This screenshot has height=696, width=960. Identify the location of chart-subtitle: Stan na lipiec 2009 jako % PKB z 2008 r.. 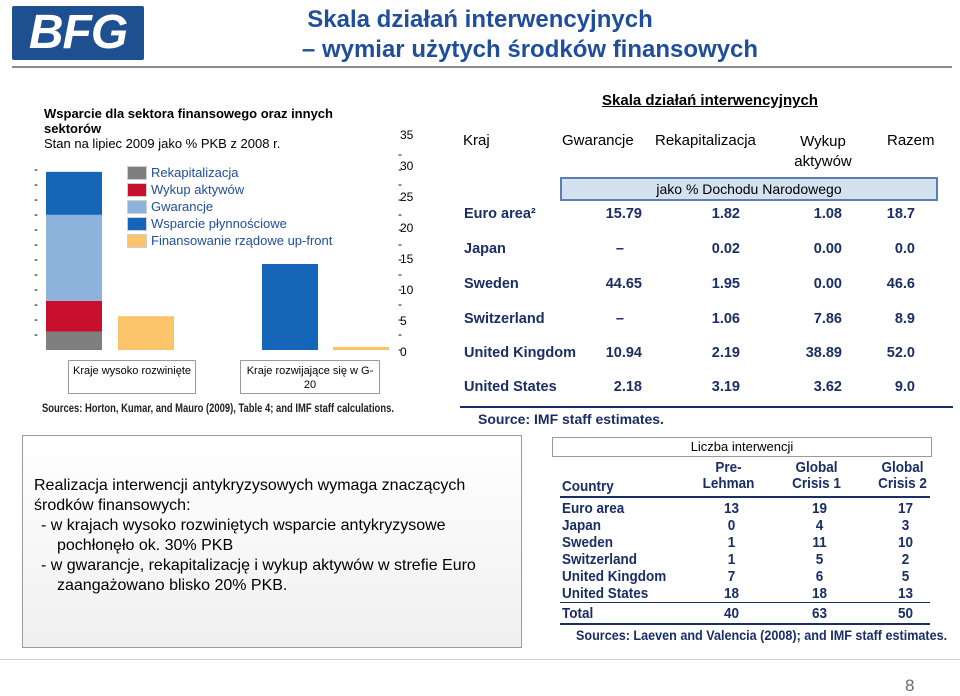
(162, 143).